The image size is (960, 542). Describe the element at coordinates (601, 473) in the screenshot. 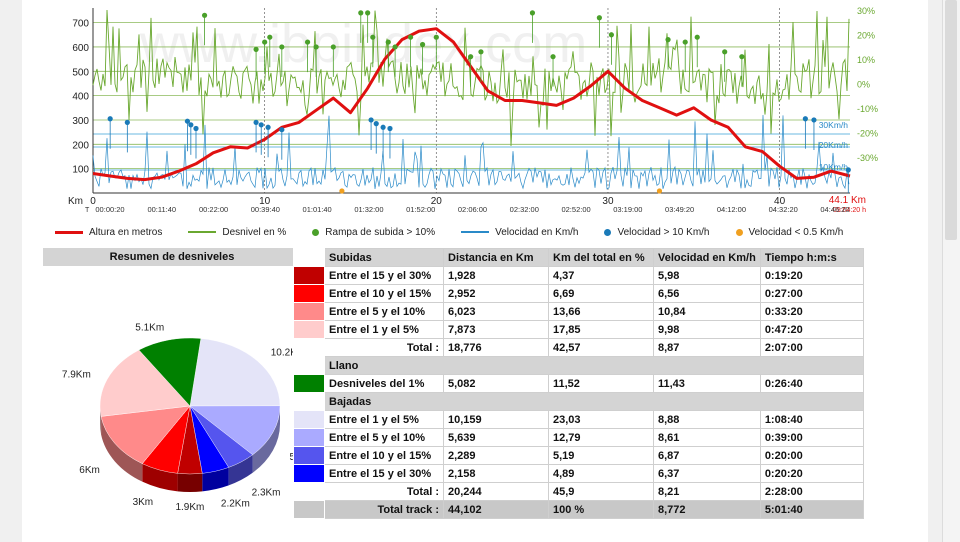

I see `percent-value: 4,89` at that location.